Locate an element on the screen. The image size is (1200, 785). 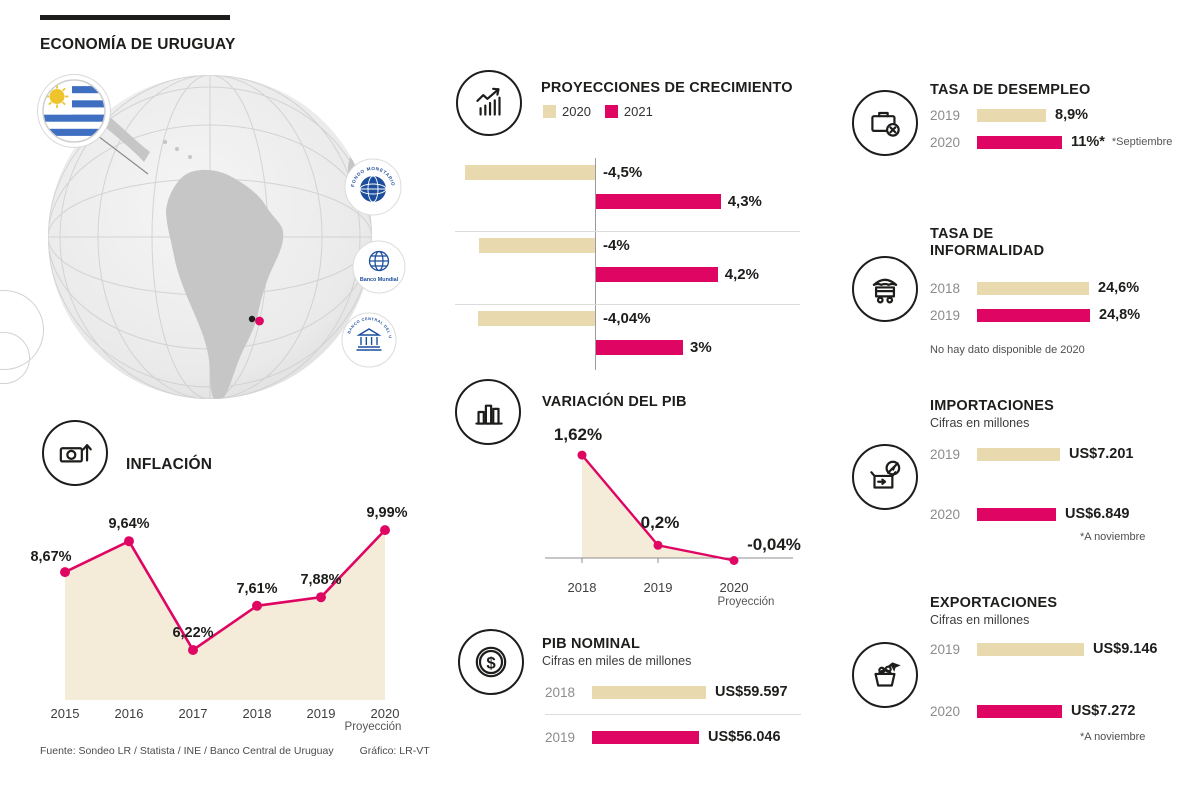
world-bank-label: Banco Mundial is located at coordinates (379, 280).